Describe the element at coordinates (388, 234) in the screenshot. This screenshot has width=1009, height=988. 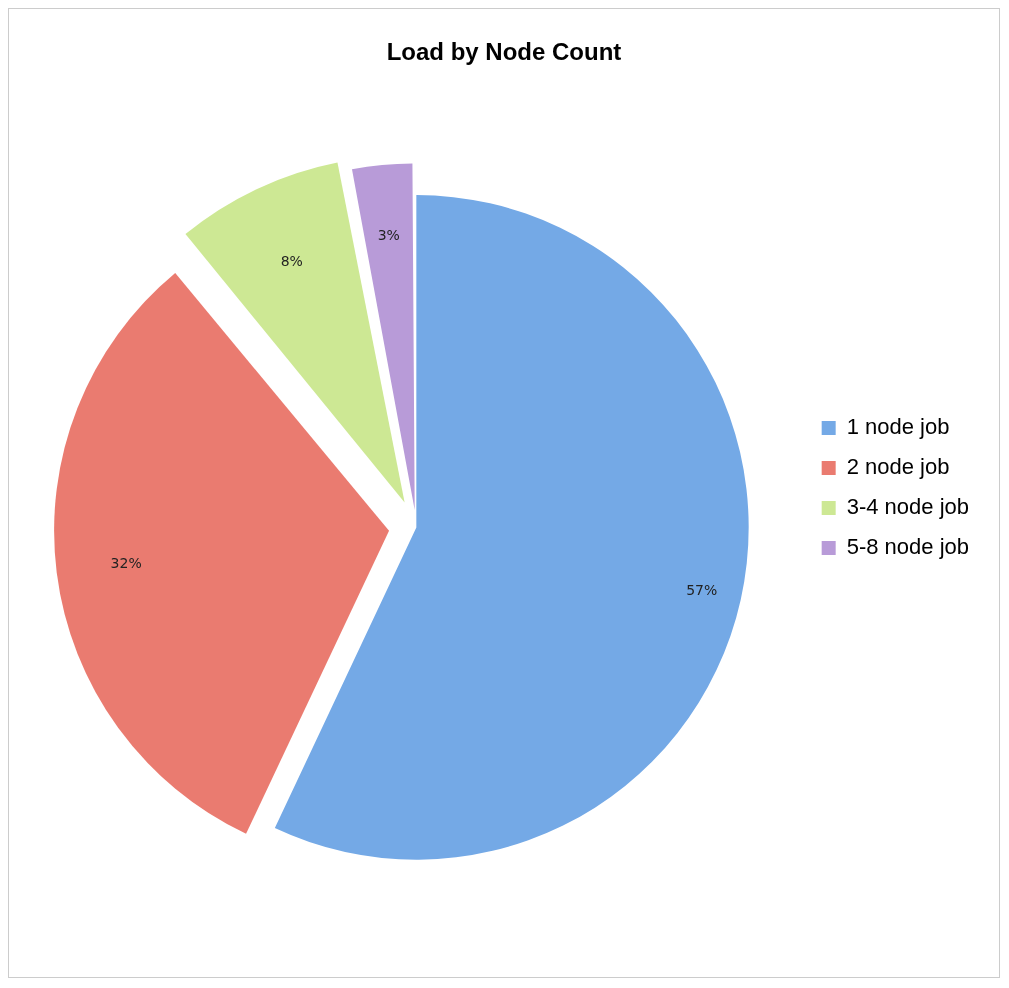
I see `data-label: 3%` at that location.